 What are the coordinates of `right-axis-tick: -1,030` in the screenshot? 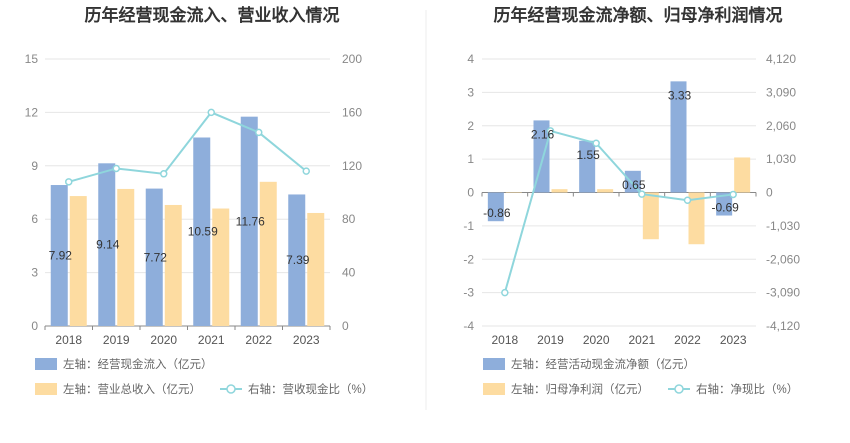 It's located at (783, 226).